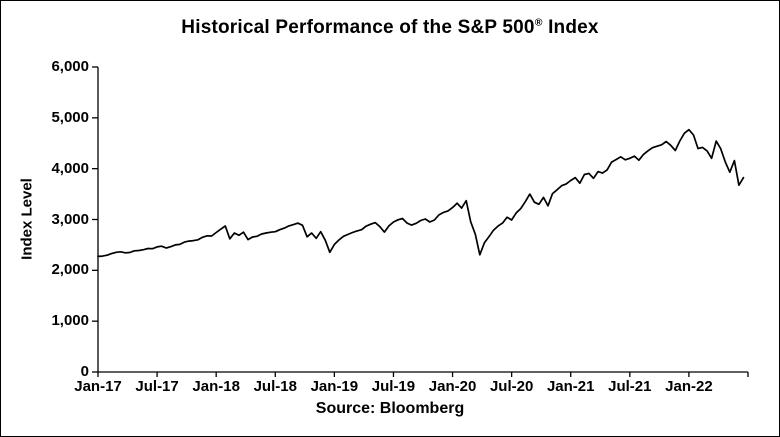  Describe the element at coordinates (570, 386) in the screenshot. I see `x-tick-label: Jan-21` at that location.